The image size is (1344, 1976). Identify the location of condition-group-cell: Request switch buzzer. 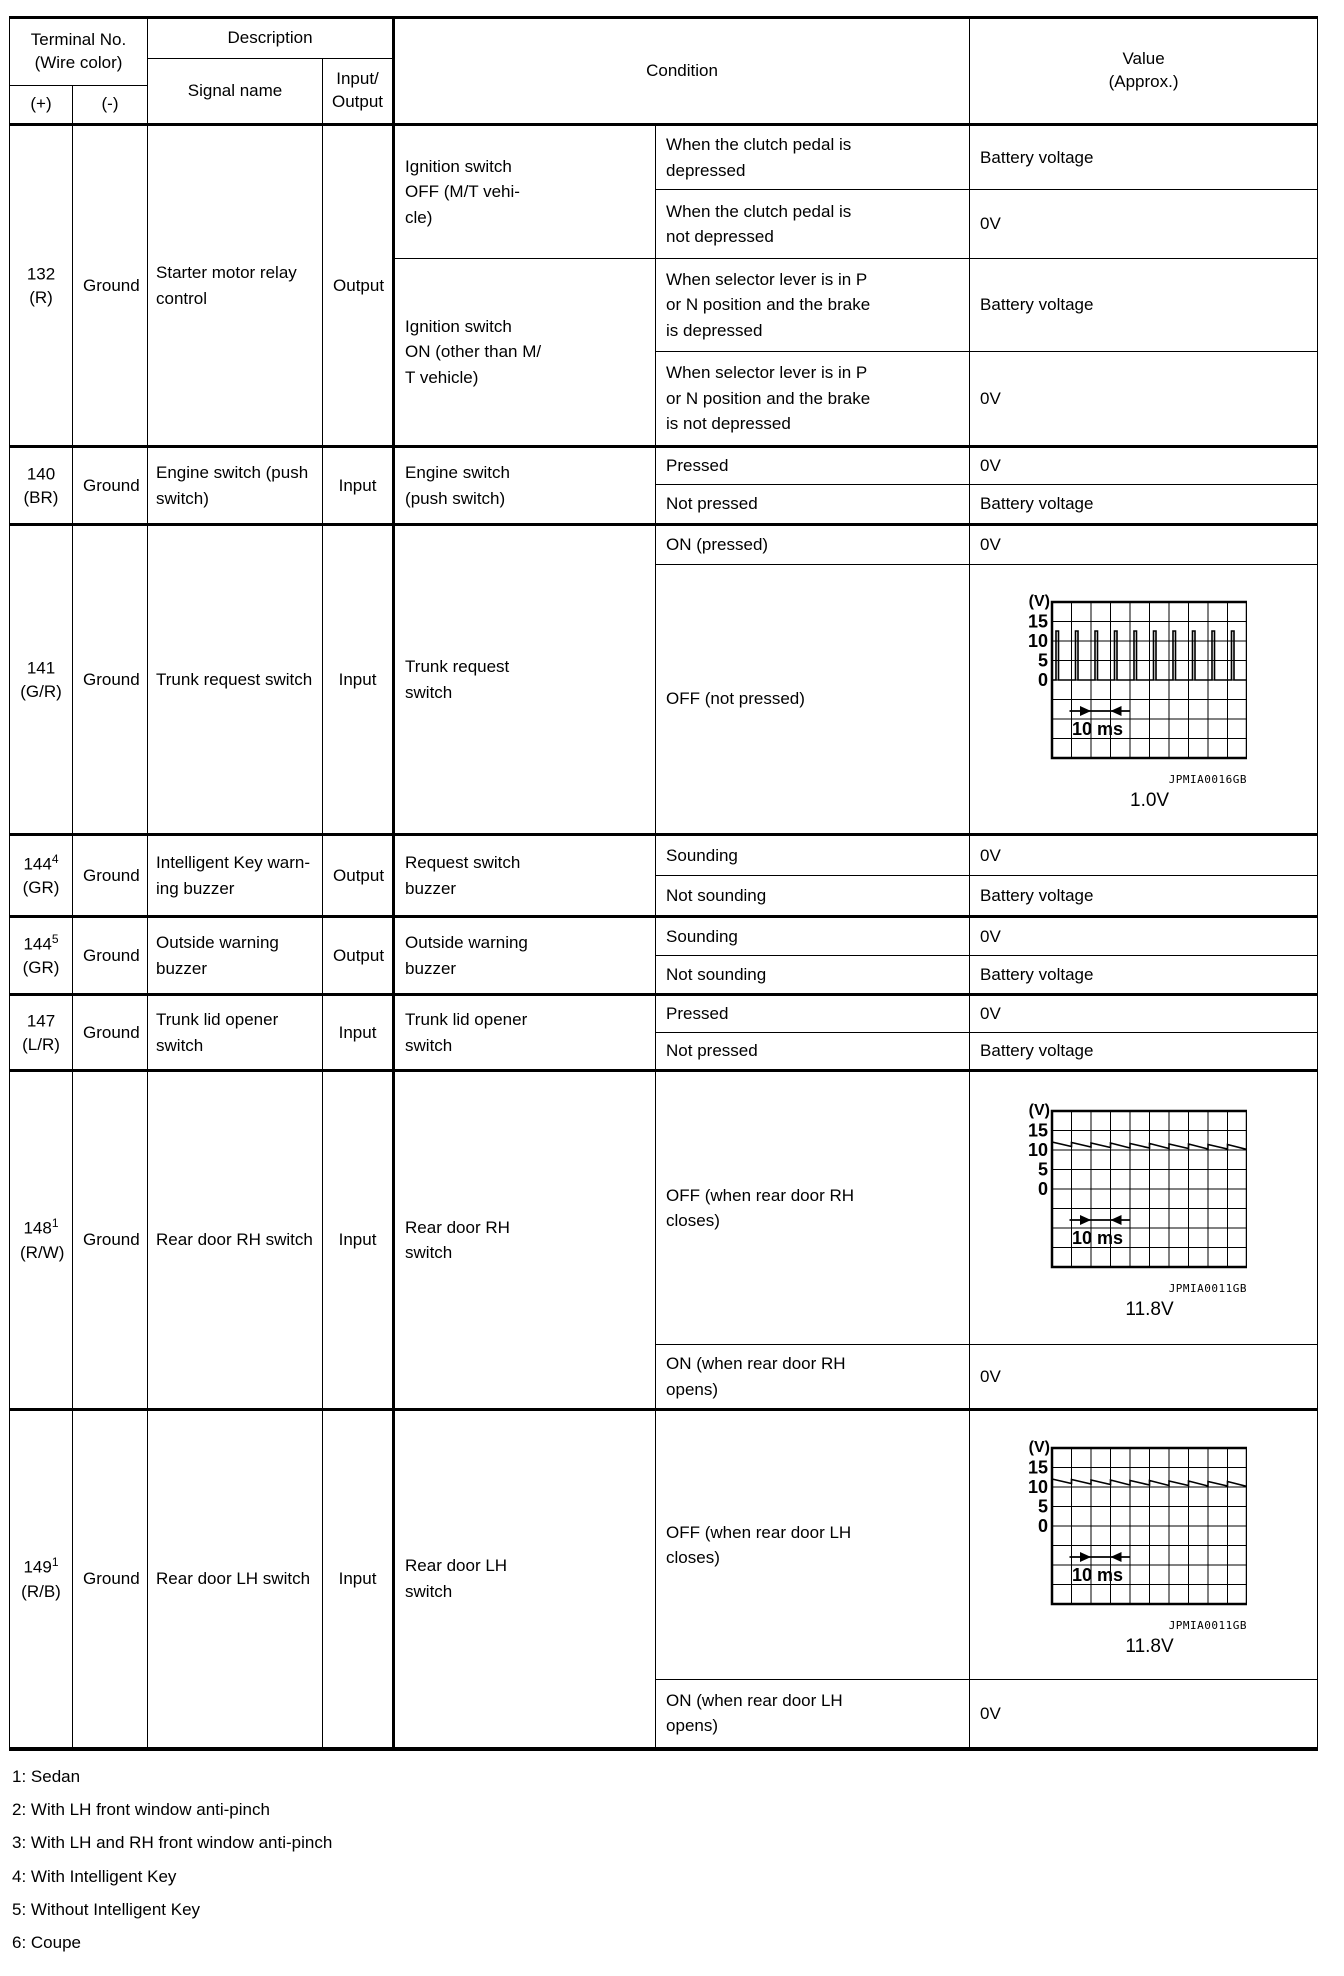
(525, 875).